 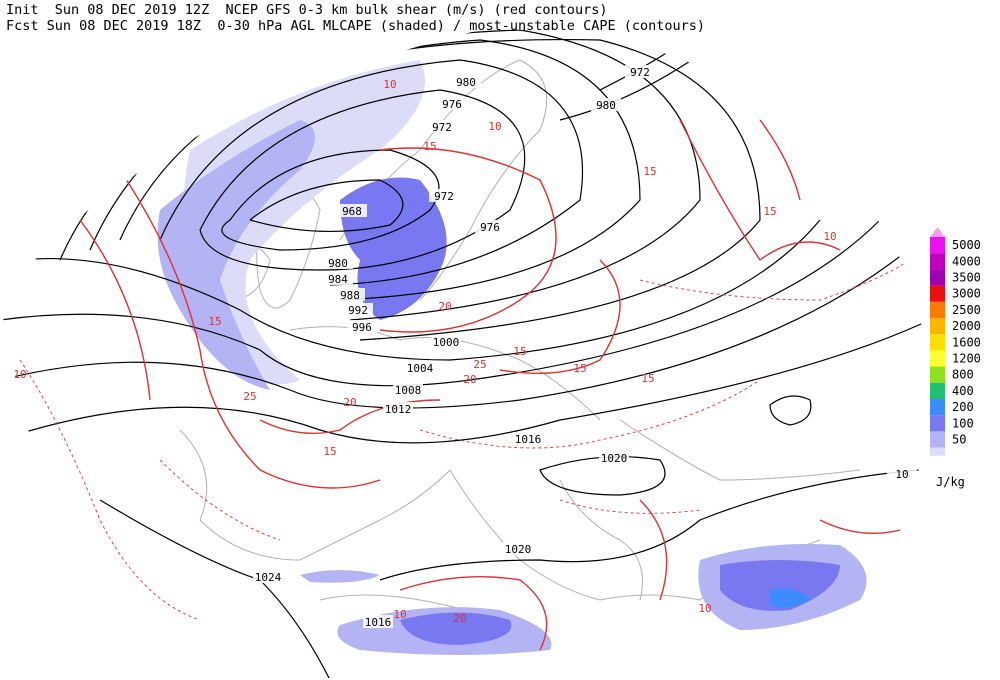 I want to click on legend-label: 2500, so click(x=966, y=310).